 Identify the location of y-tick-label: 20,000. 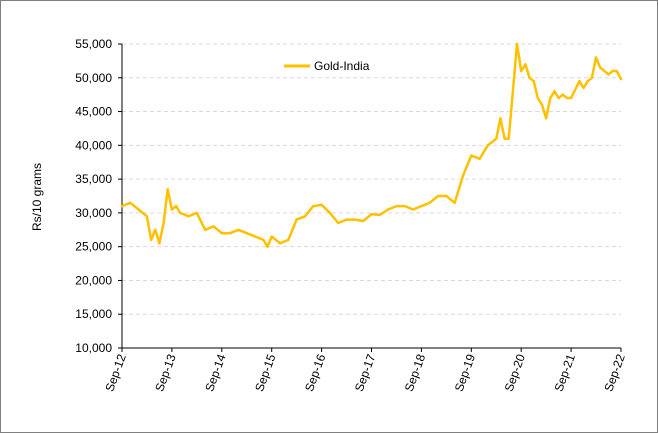
(93, 280).